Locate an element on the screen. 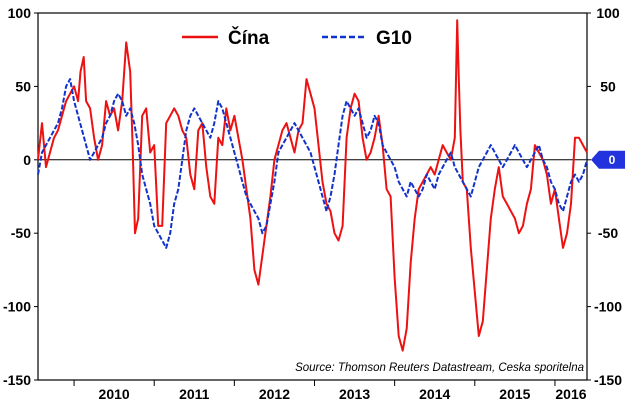 This screenshot has width=640, height=415. zero-marker-arrow-icon is located at coordinates (608, 159).